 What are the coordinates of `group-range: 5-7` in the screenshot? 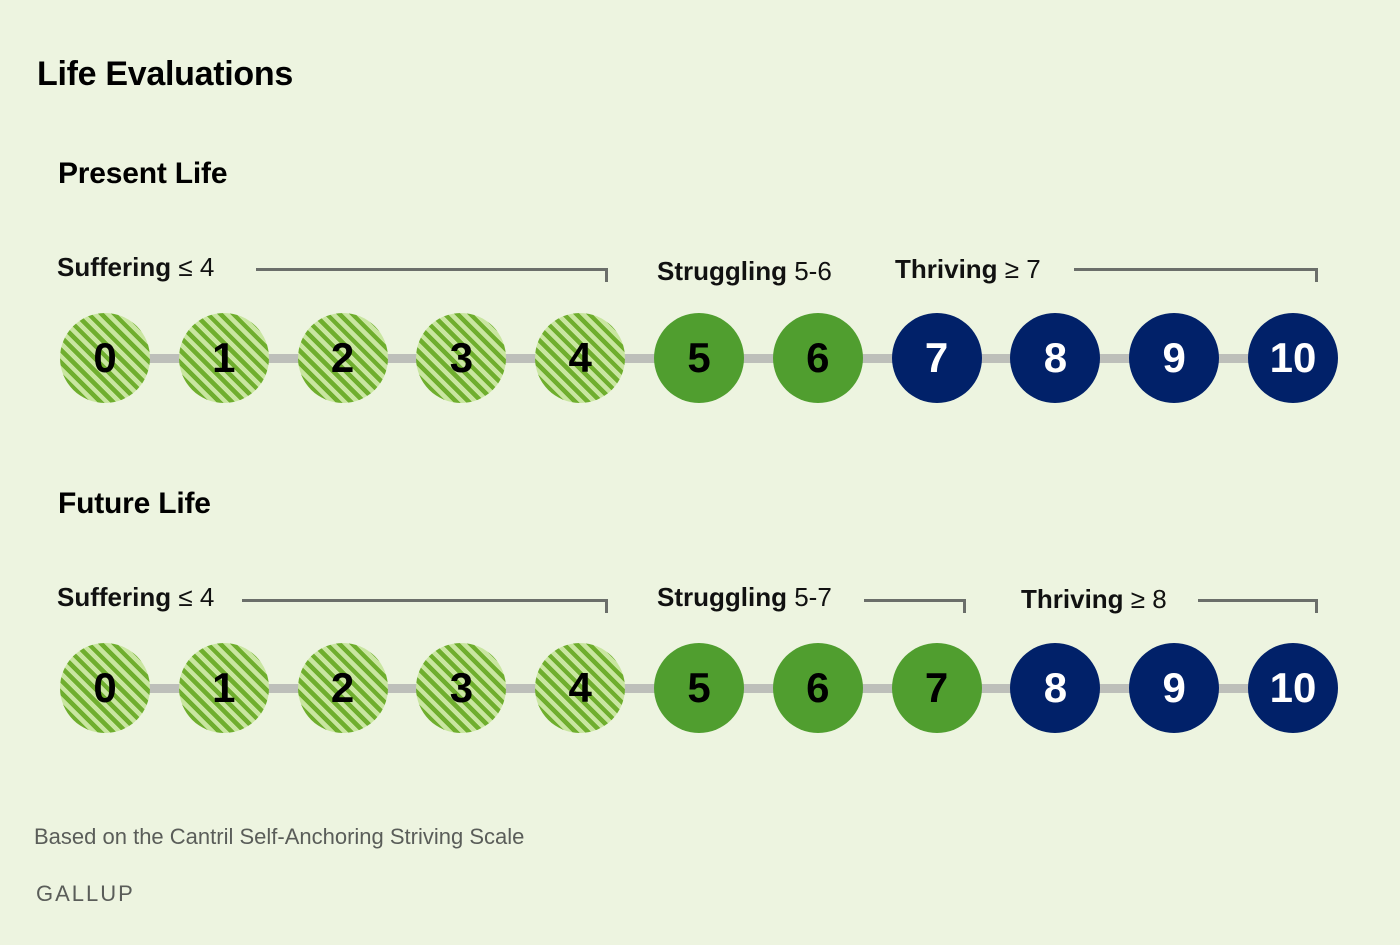 It's located at (813, 597).